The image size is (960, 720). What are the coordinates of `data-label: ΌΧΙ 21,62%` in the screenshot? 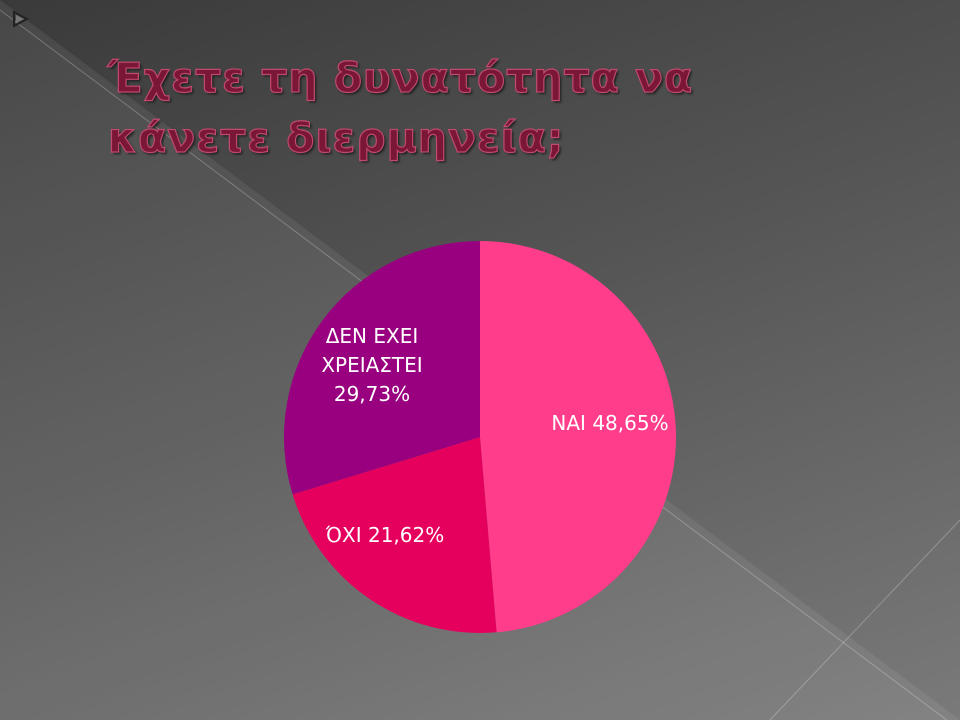 It's located at (385, 535).